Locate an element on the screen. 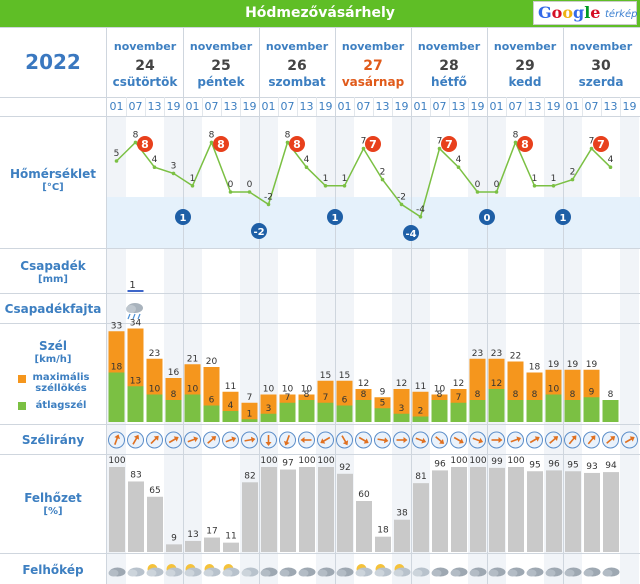 The width and height of the screenshot is (640, 584). cloud-value: 95 is located at coordinates (572, 465).